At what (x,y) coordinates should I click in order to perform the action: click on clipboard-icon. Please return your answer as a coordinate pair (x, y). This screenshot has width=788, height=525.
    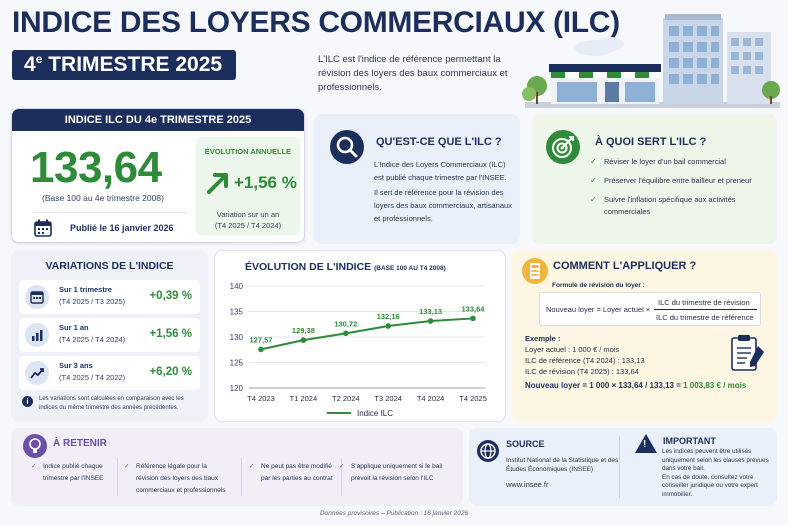
    Looking at the image, I should click on (747, 353).